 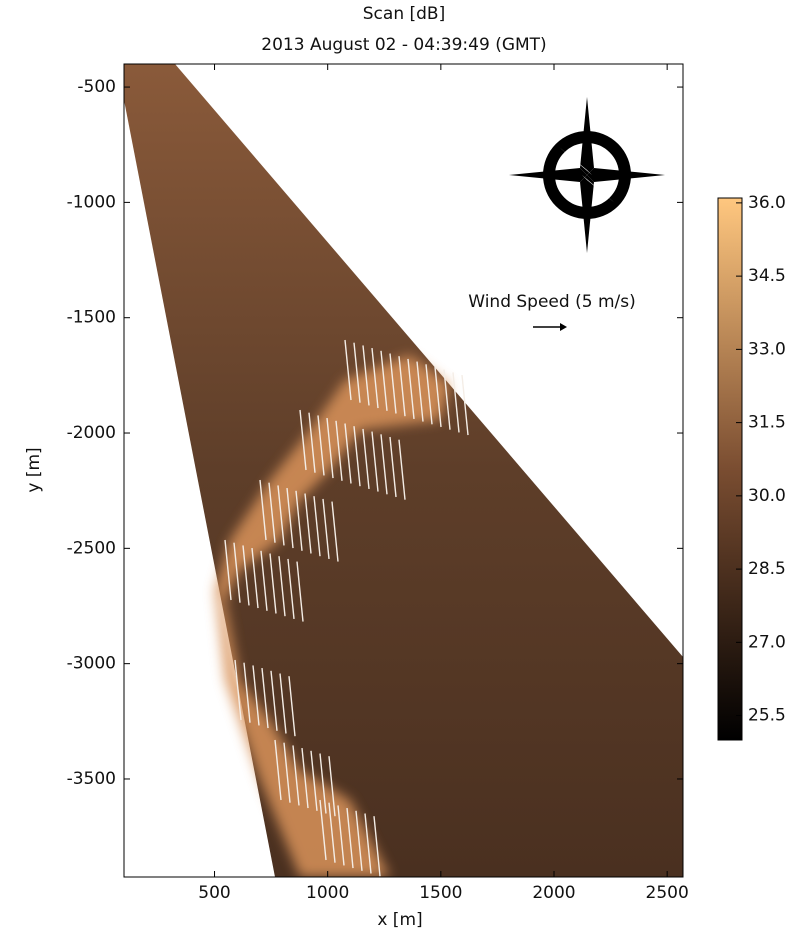 What do you see at coordinates (91, 664) in the screenshot?
I see `y-tick-label: -3000` at bounding box center [91, 664].